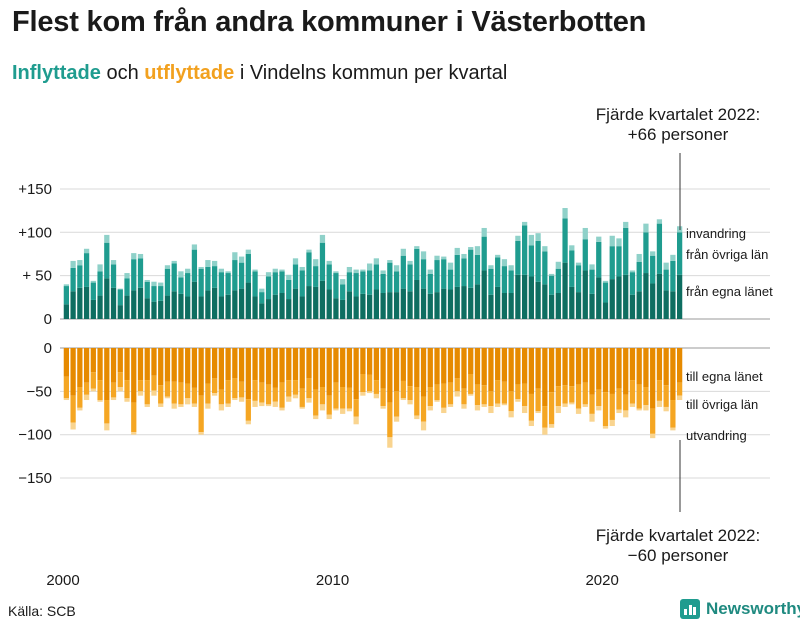 Image resolution: width=800 pixels, height=625 pixels. What do you see at coordinates (727, 254) in the screenshot?
I see `legend-fran-ovriga-lan: från övriga län` at bounding box center [727, 254].